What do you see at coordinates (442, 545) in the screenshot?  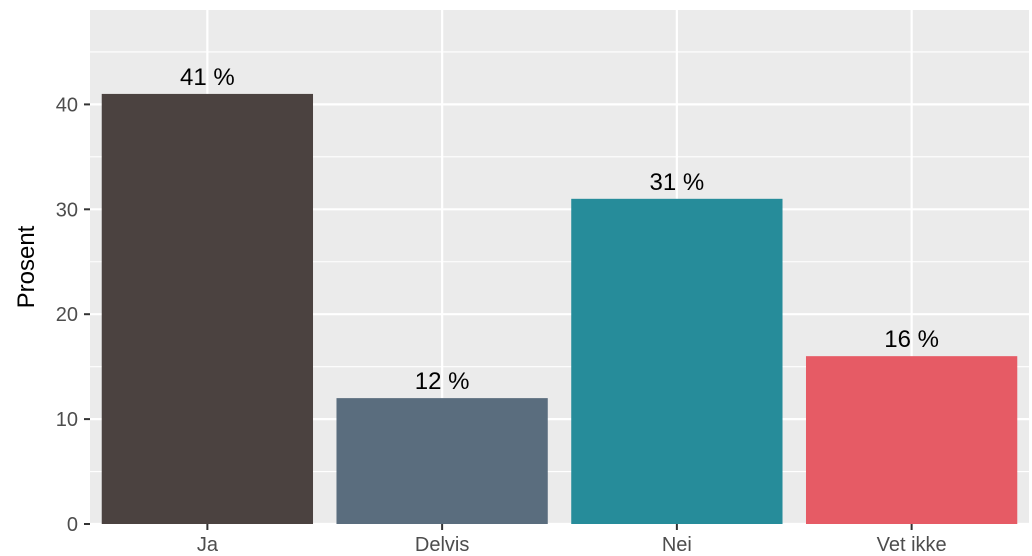 I see `x-tick-label: Delvis` at bounding box center [442, 545].